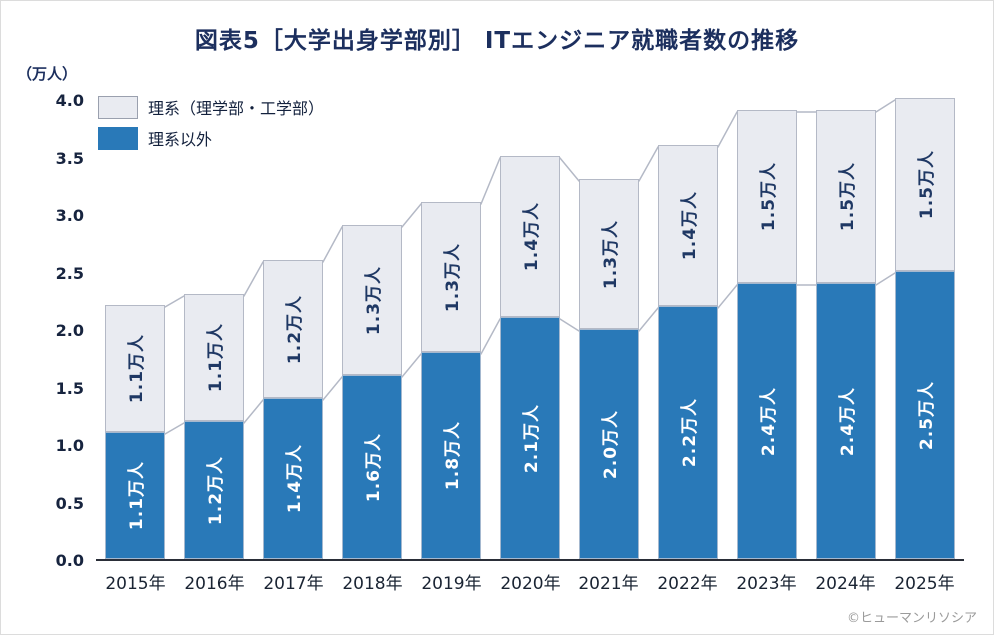  Describe the element at coordinates (611, 254) in the screenshot. I see `bar-label-science-2021: 1.3万人` at that location.